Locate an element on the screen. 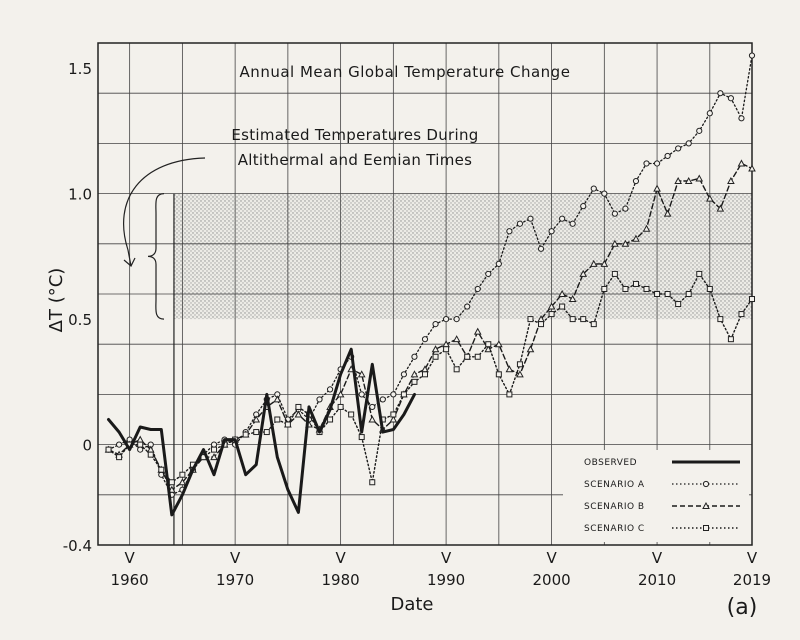 The image size is (800, 640). x-tick-label: 2000 is located at coordinates (551, 580).